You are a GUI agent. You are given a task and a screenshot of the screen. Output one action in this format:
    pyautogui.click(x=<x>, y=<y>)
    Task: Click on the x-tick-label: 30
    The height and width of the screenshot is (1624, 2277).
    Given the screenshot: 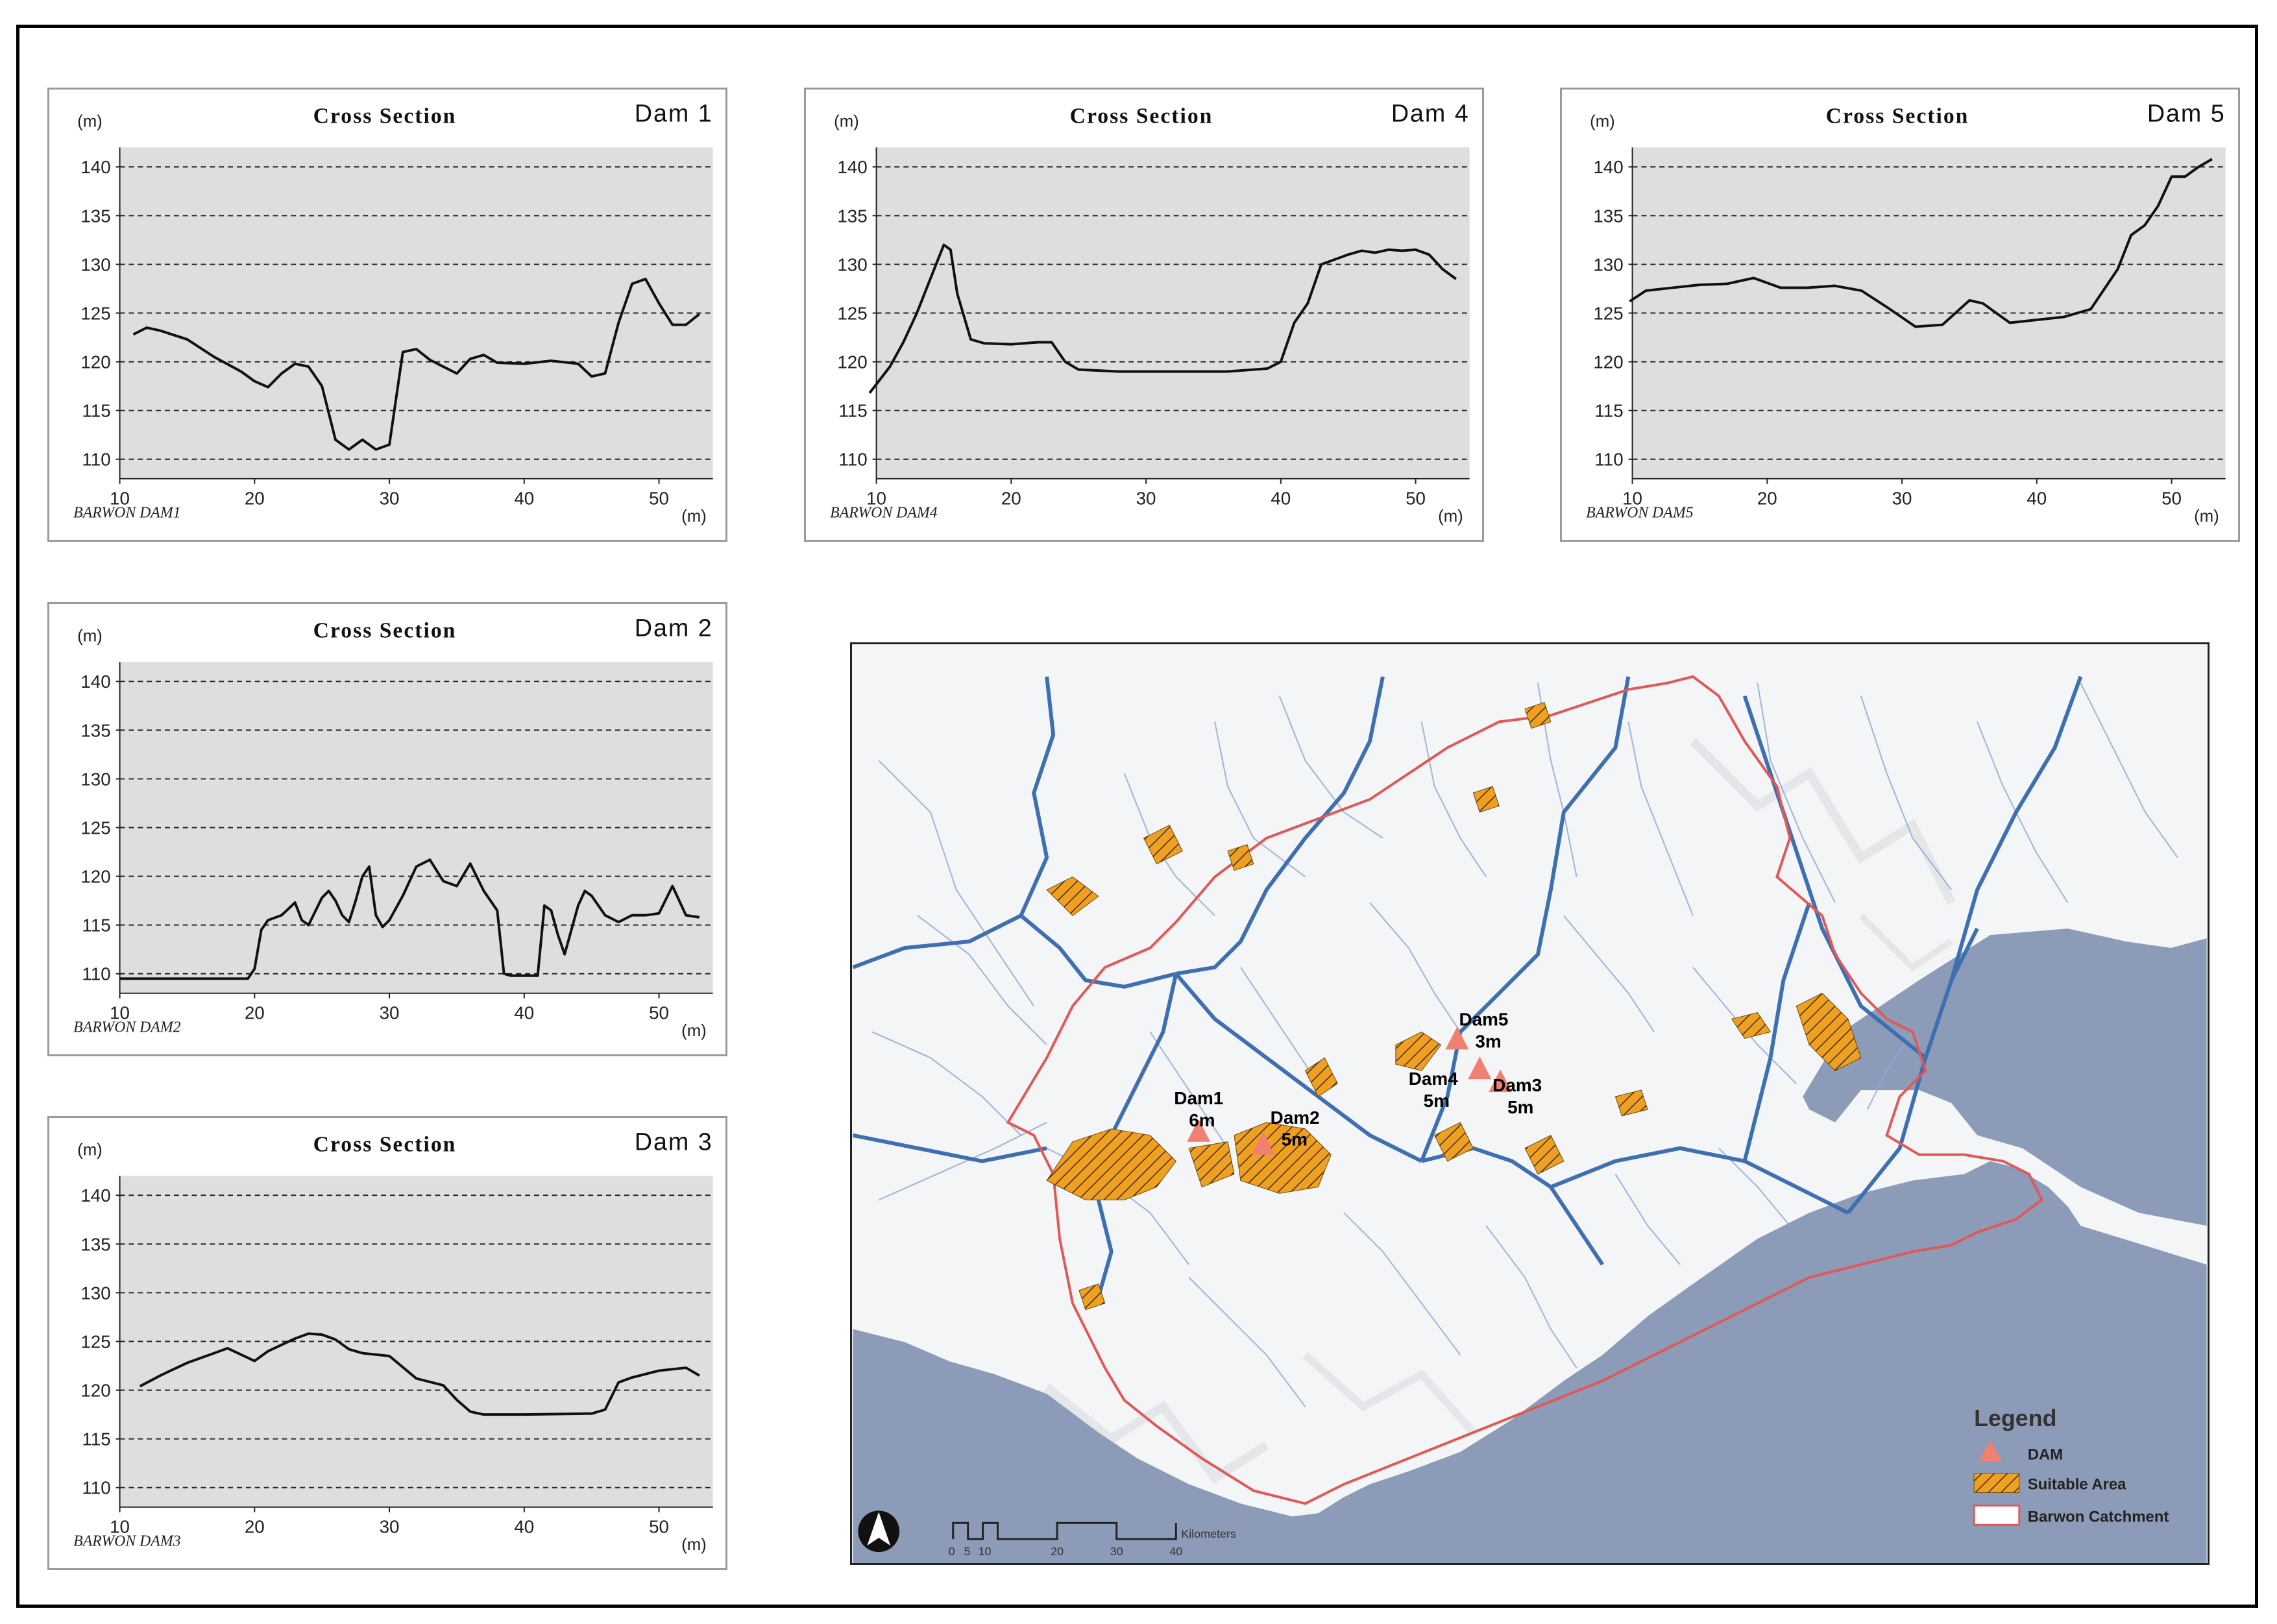 What is the action you would take?
    pyautogui.click(x=1902, y=498)
    